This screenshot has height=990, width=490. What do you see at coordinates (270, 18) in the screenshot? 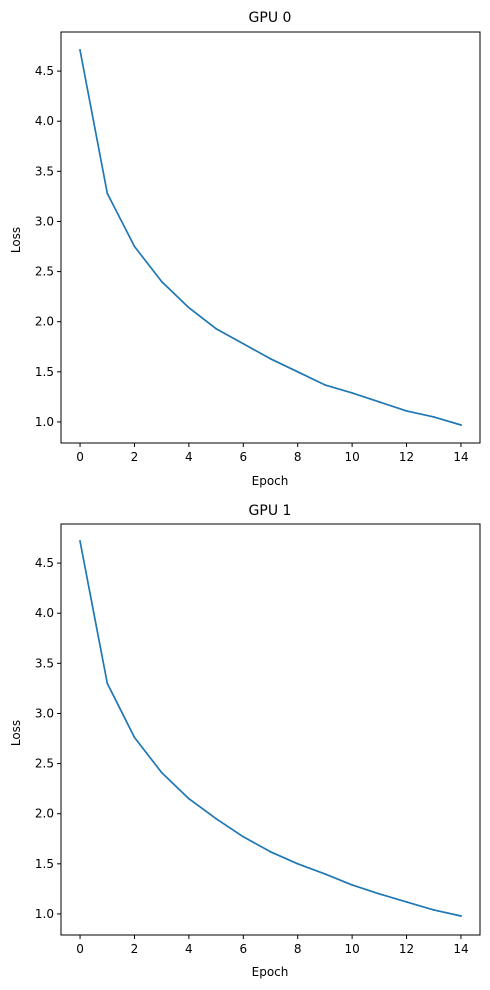
I see `chart-title: GPU 0` at bounding box center [270, 18].